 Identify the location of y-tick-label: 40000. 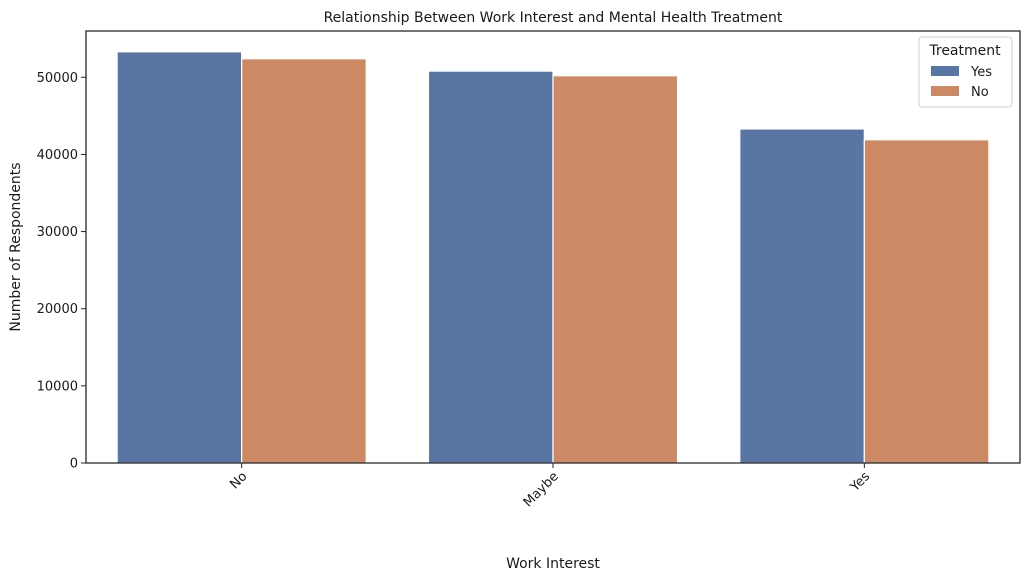
(57, 155).